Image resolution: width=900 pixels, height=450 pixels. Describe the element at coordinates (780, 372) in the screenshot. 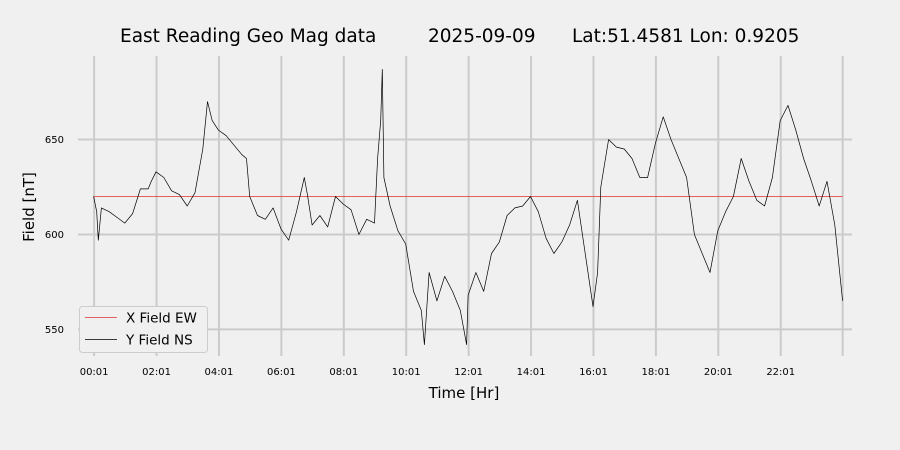

I see `x-tick-label: 22:01` at that location.